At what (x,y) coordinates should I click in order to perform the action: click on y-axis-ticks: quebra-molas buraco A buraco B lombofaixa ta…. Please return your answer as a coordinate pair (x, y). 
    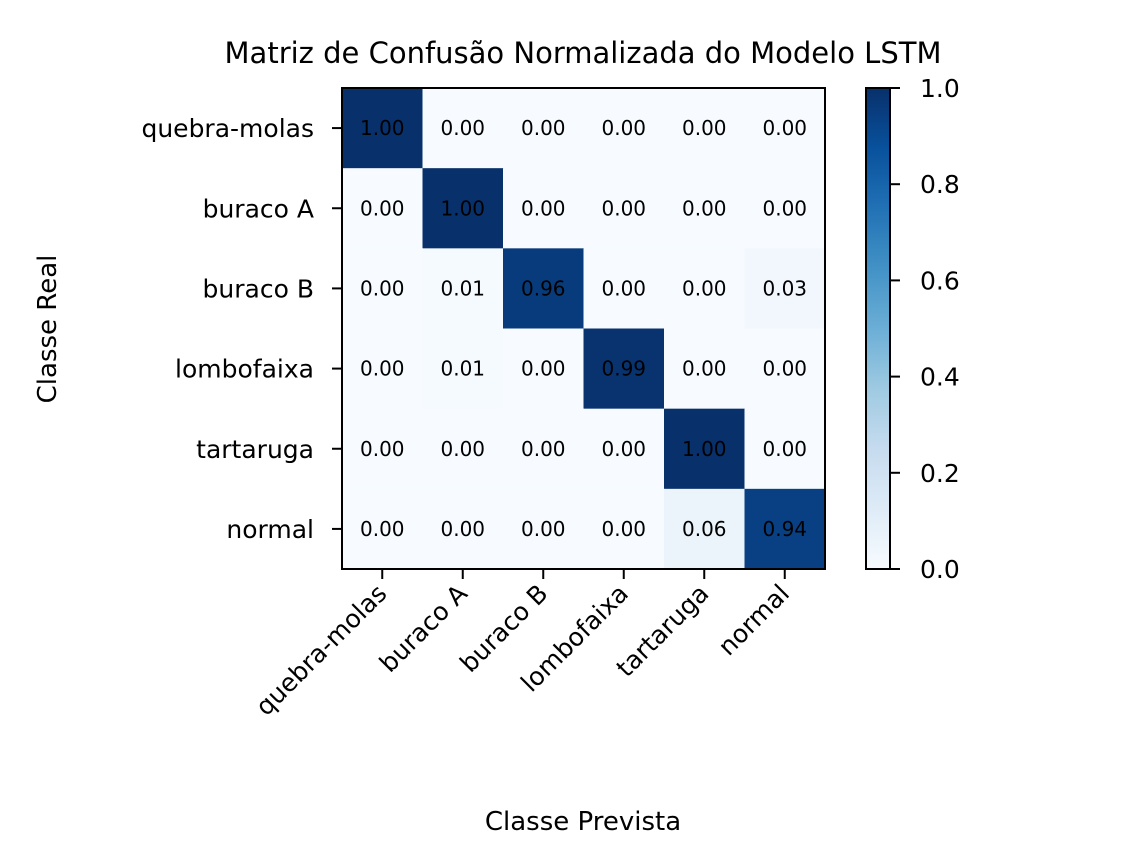
    Looking at the image, I should click on (241, 329).